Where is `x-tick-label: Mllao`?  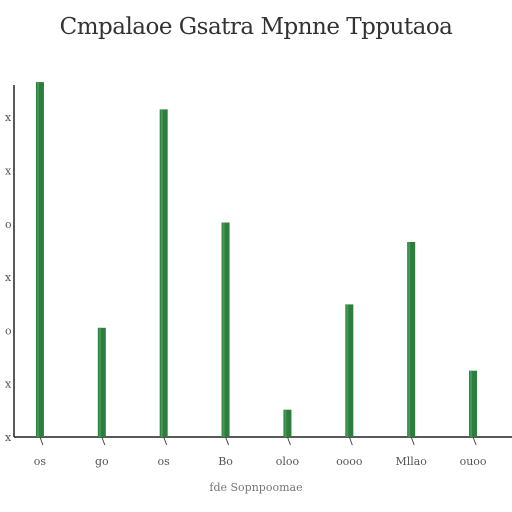 x-tick-label: Mllao is located at coordinates (411, 461).